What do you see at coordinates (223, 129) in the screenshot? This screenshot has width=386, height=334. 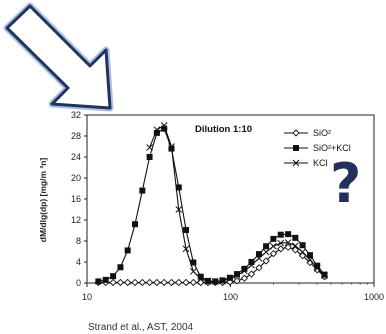 I see `dilution-annotation: Dilution 1:10` at bounding box center [223, 129].